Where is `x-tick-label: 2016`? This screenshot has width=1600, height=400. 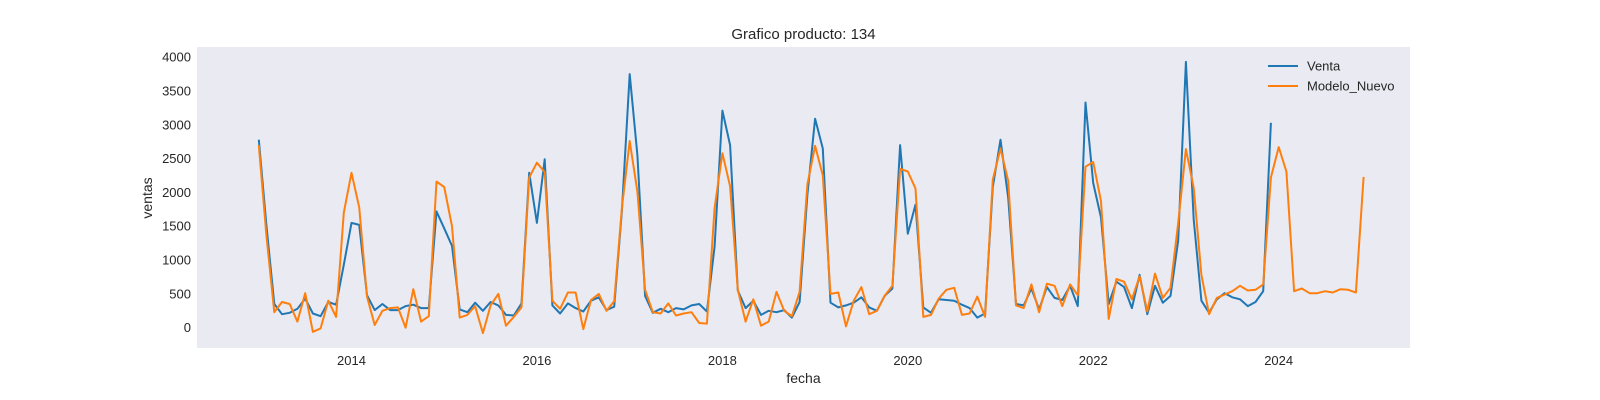 x-tick-label: 2016 is located at coordinates (536, 360).